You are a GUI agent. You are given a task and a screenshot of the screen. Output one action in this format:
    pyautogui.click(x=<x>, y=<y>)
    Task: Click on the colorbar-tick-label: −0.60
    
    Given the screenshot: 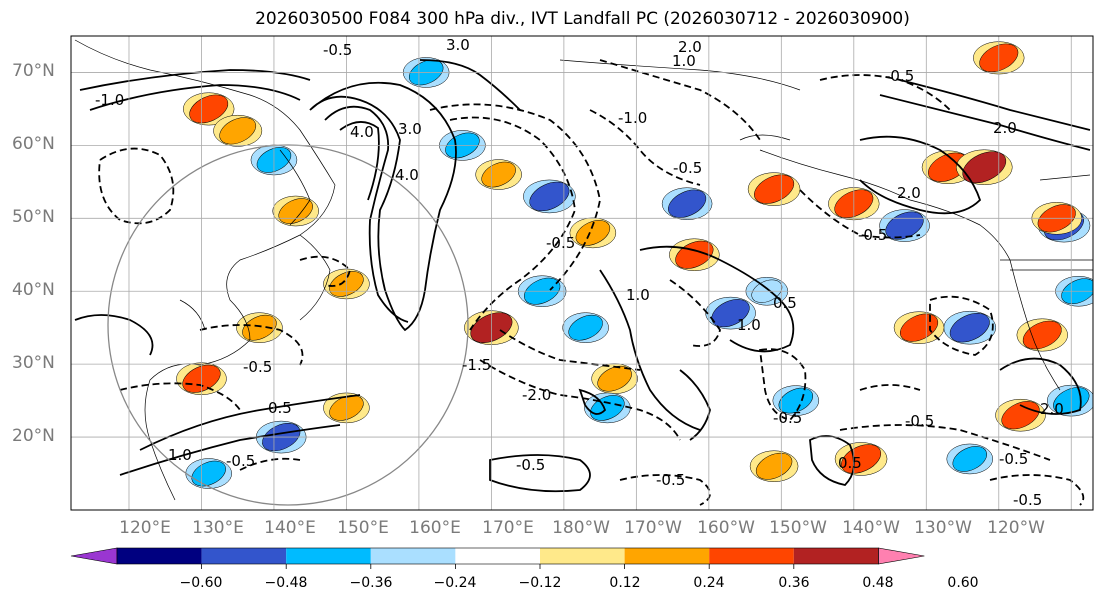 What is the action you would take?
    pyautogui.click(x=201, y=583)
    